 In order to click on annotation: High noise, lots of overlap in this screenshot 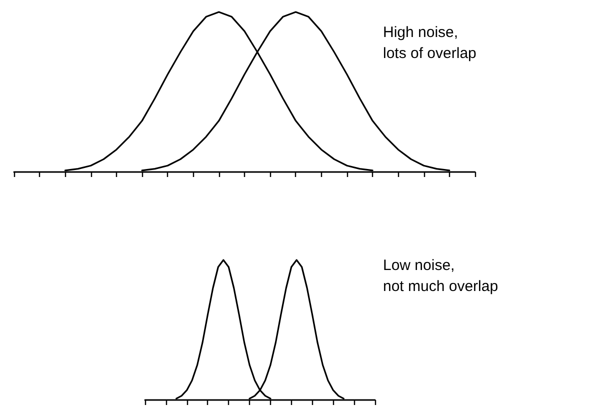, I will do `click(429, 43)`.